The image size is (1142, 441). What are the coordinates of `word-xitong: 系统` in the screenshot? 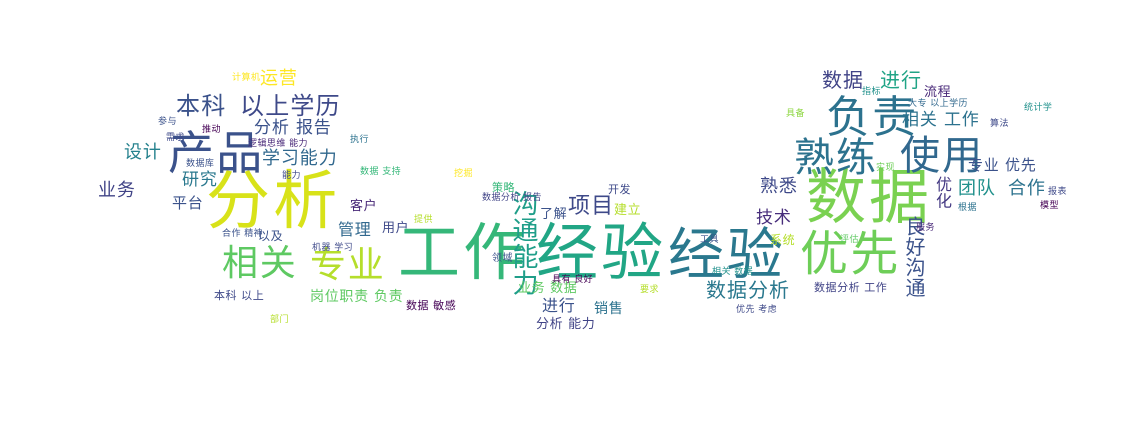 It's located at (783, 240).